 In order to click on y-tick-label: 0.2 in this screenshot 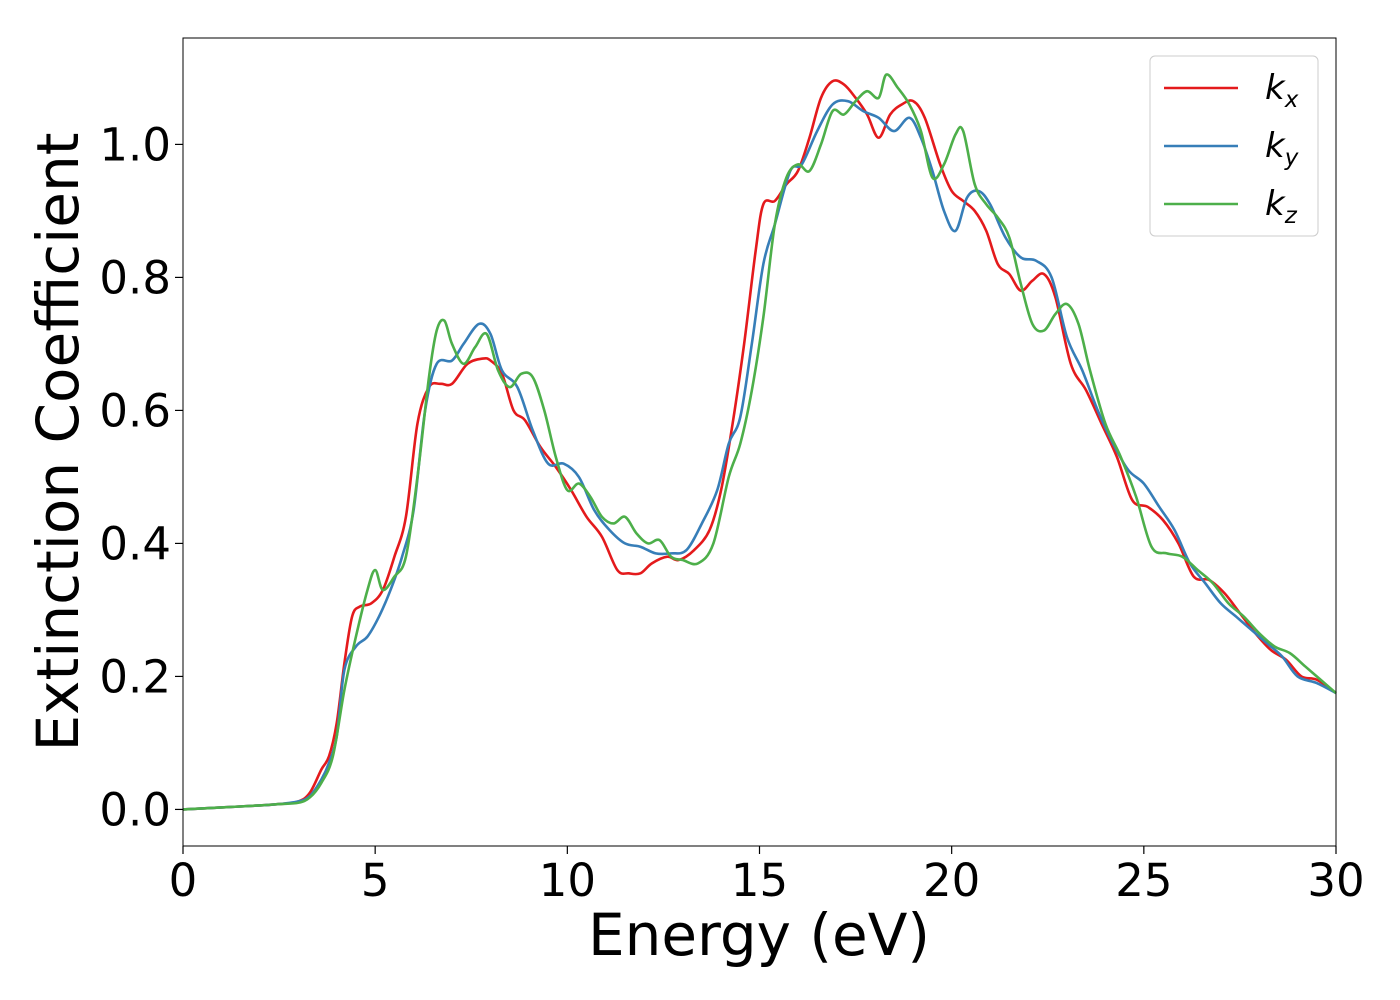, I will do `click(135, 676)`.